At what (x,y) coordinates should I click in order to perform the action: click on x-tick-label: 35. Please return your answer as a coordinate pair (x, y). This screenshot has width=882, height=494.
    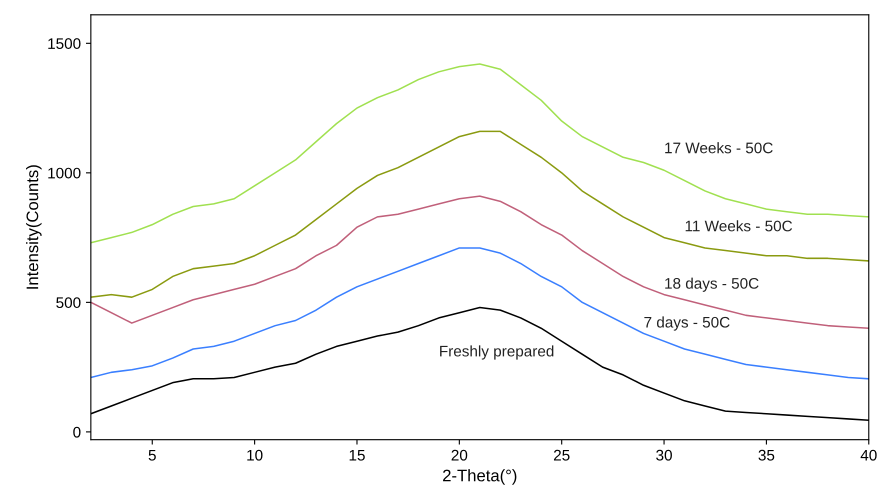
    Looking at the image, I should click on (766, 455).